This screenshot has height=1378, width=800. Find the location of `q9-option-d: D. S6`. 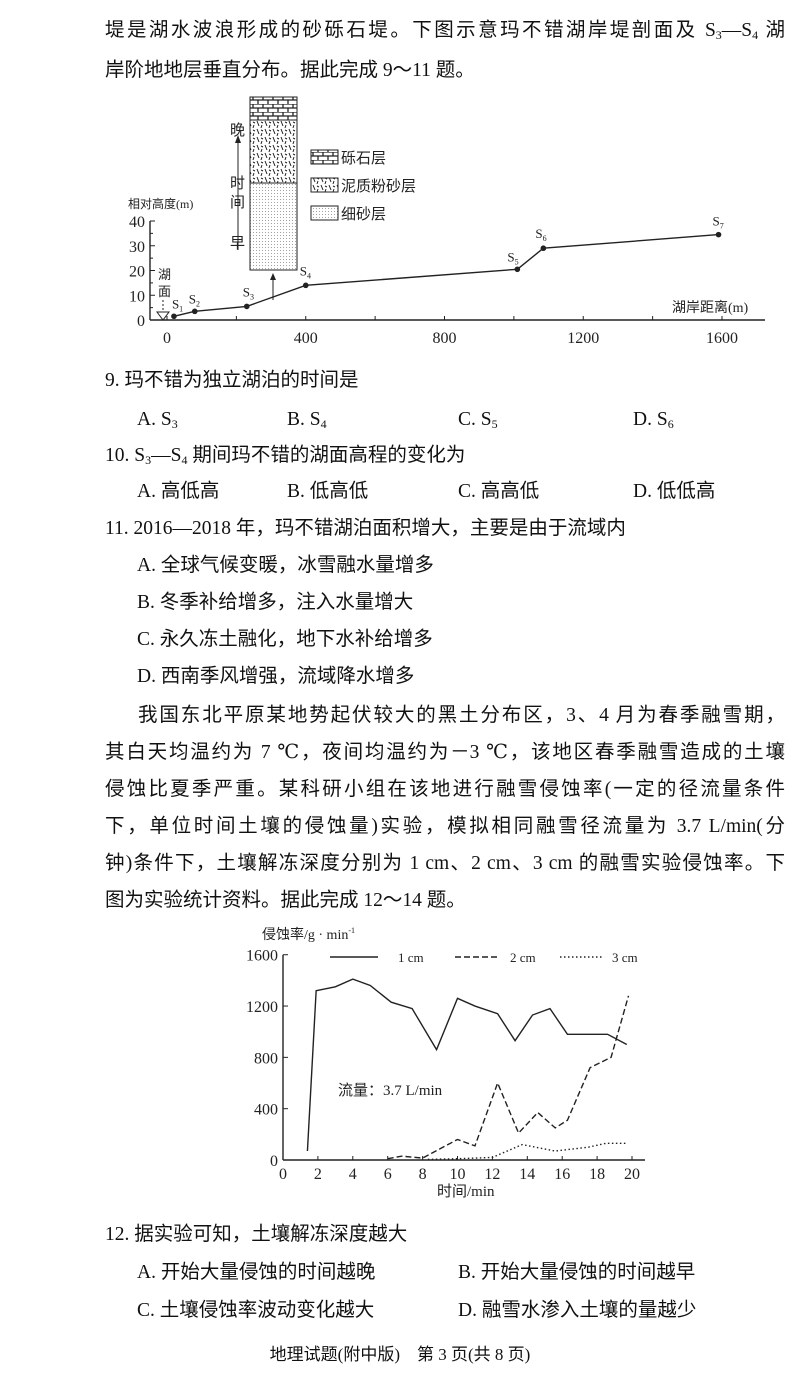

q9-option-d: D. S6 is located at coordinates (653, 422).